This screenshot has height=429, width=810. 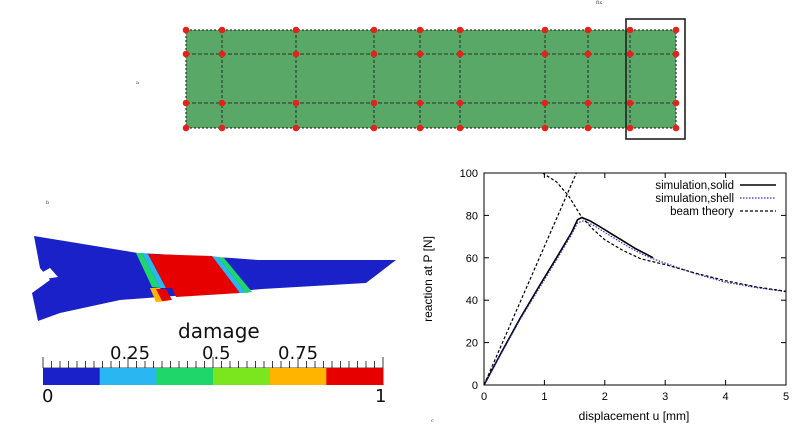 What do you see at coordinates (472, 344) in the screenshot?
I see `y-tick-label: 20` at bounding box center [472, 344].